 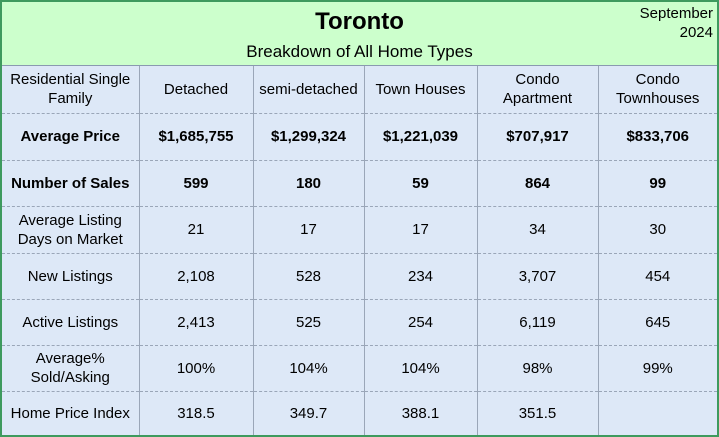 I want to click on table-row: Home Price Index 318.5 349.7 388.1 351.5, so click(x=359, y=413).